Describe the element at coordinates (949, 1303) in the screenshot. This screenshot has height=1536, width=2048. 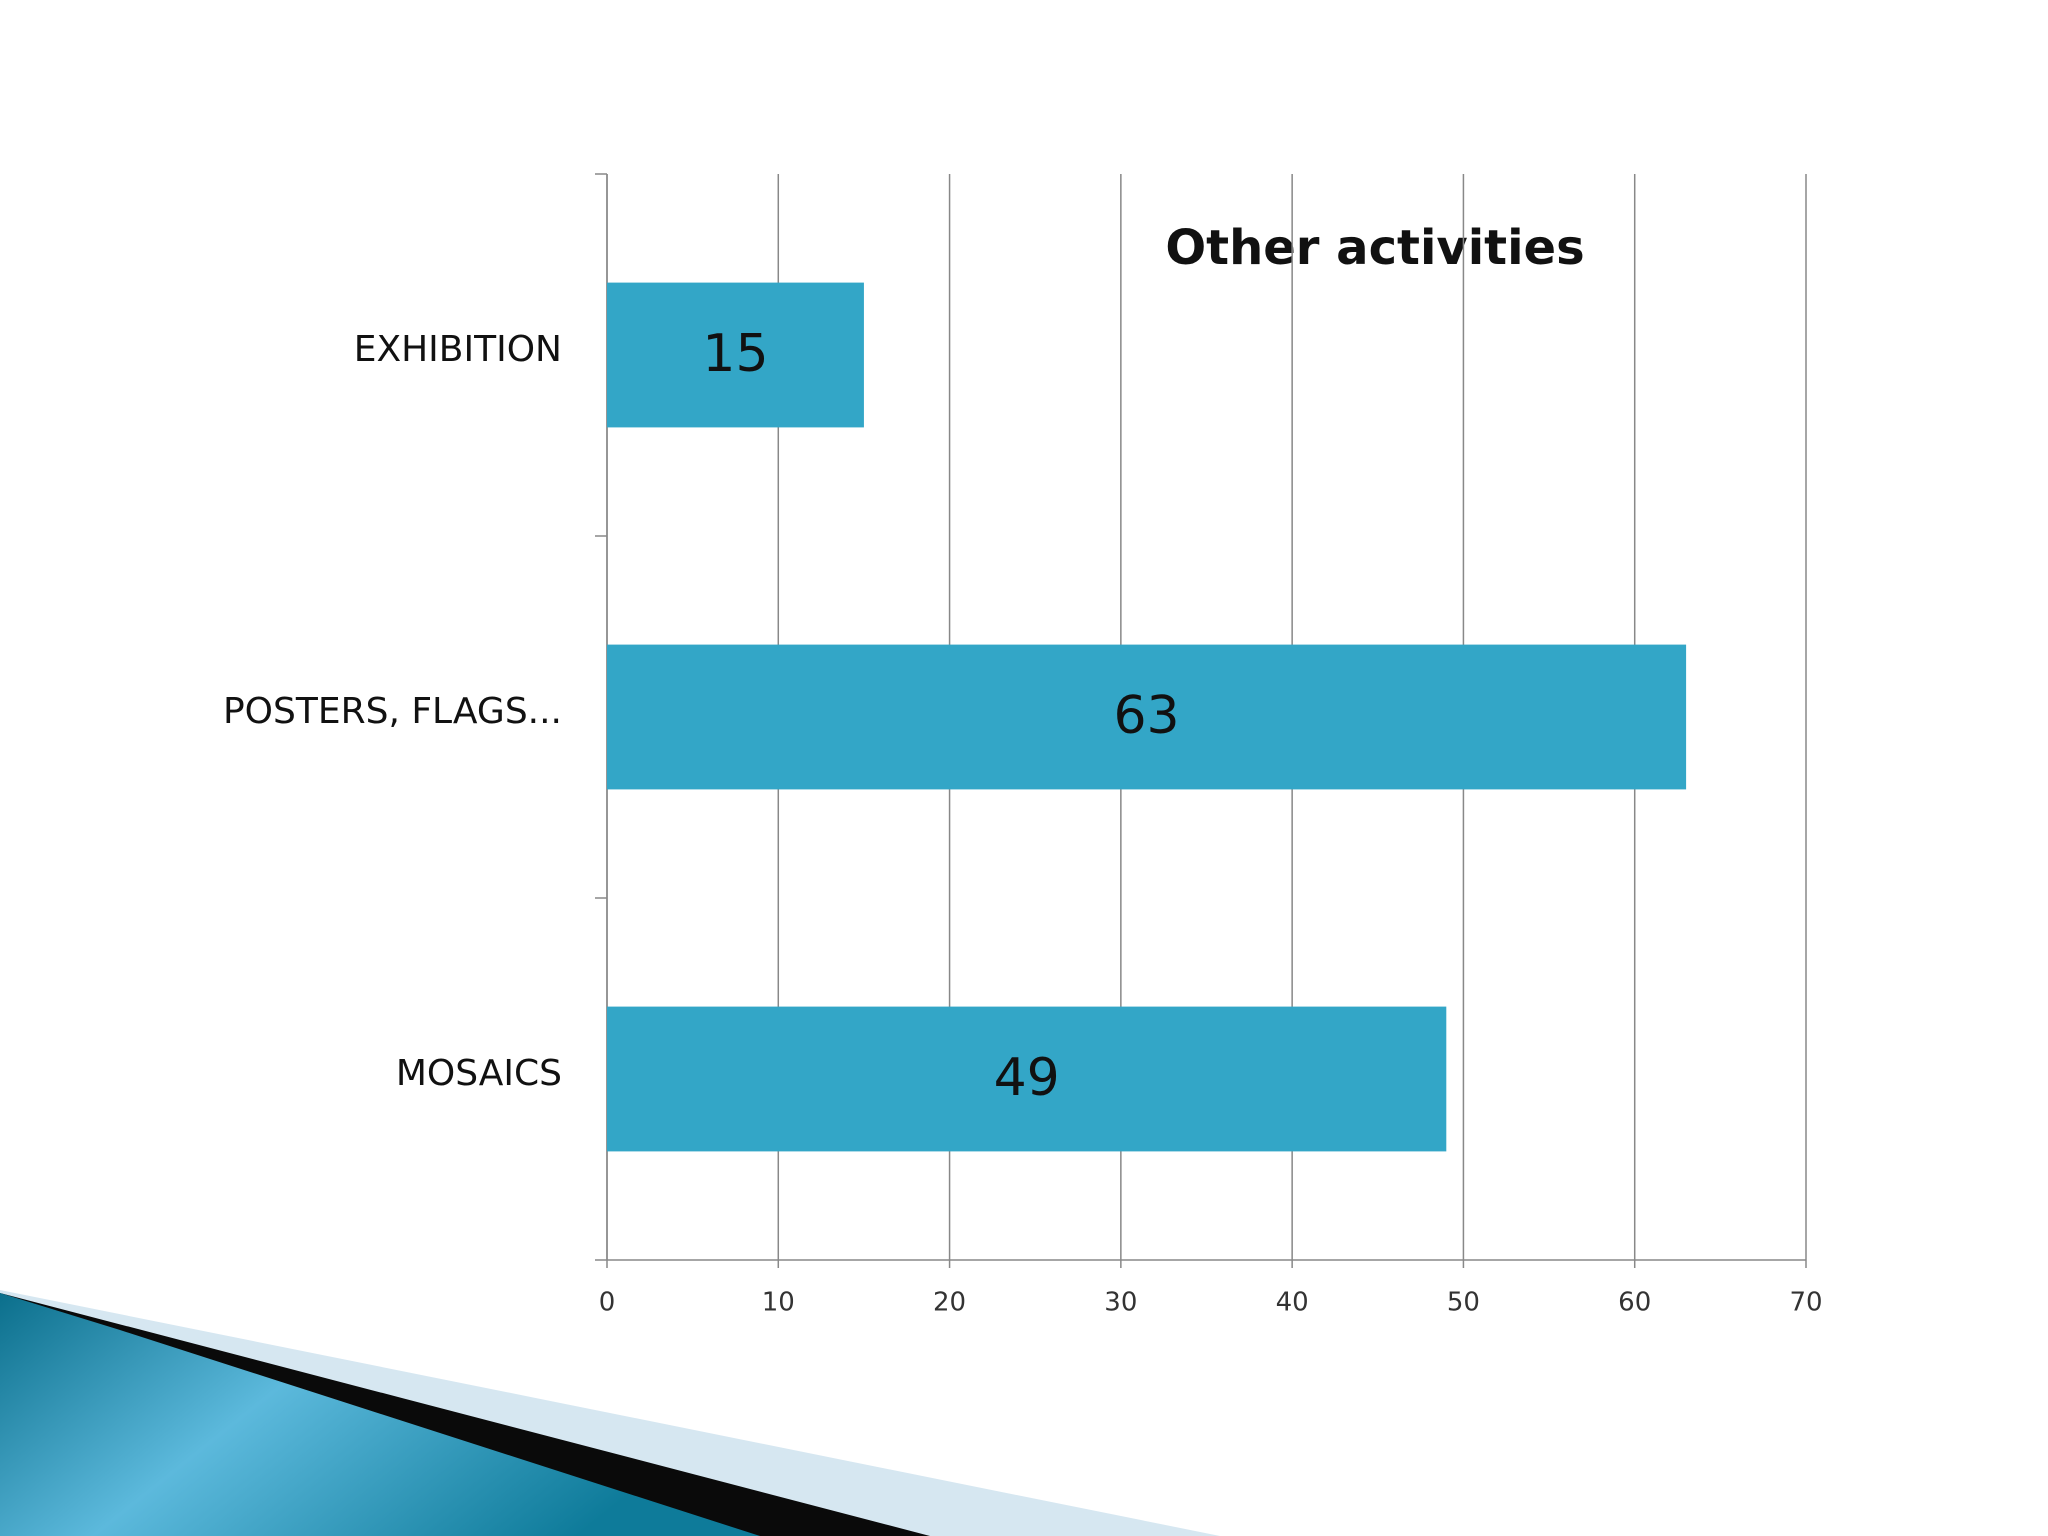
I see `x-tick-label: 20` at that location.